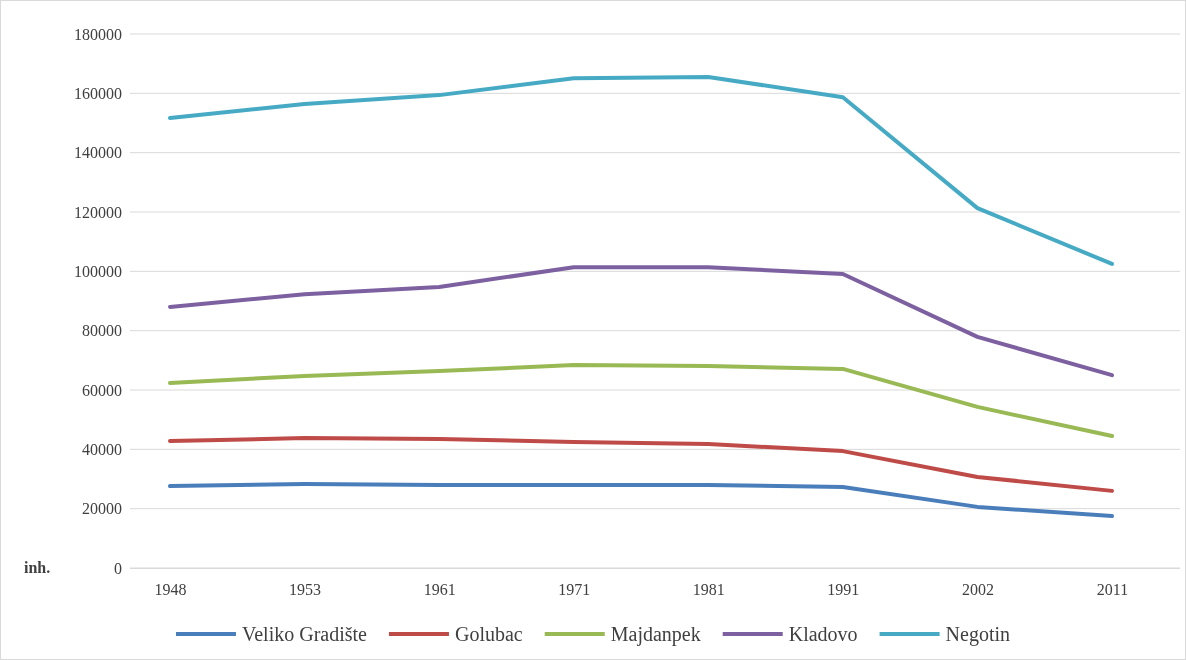  I want to click on x-tick-label: 1961, so click(439, 590).